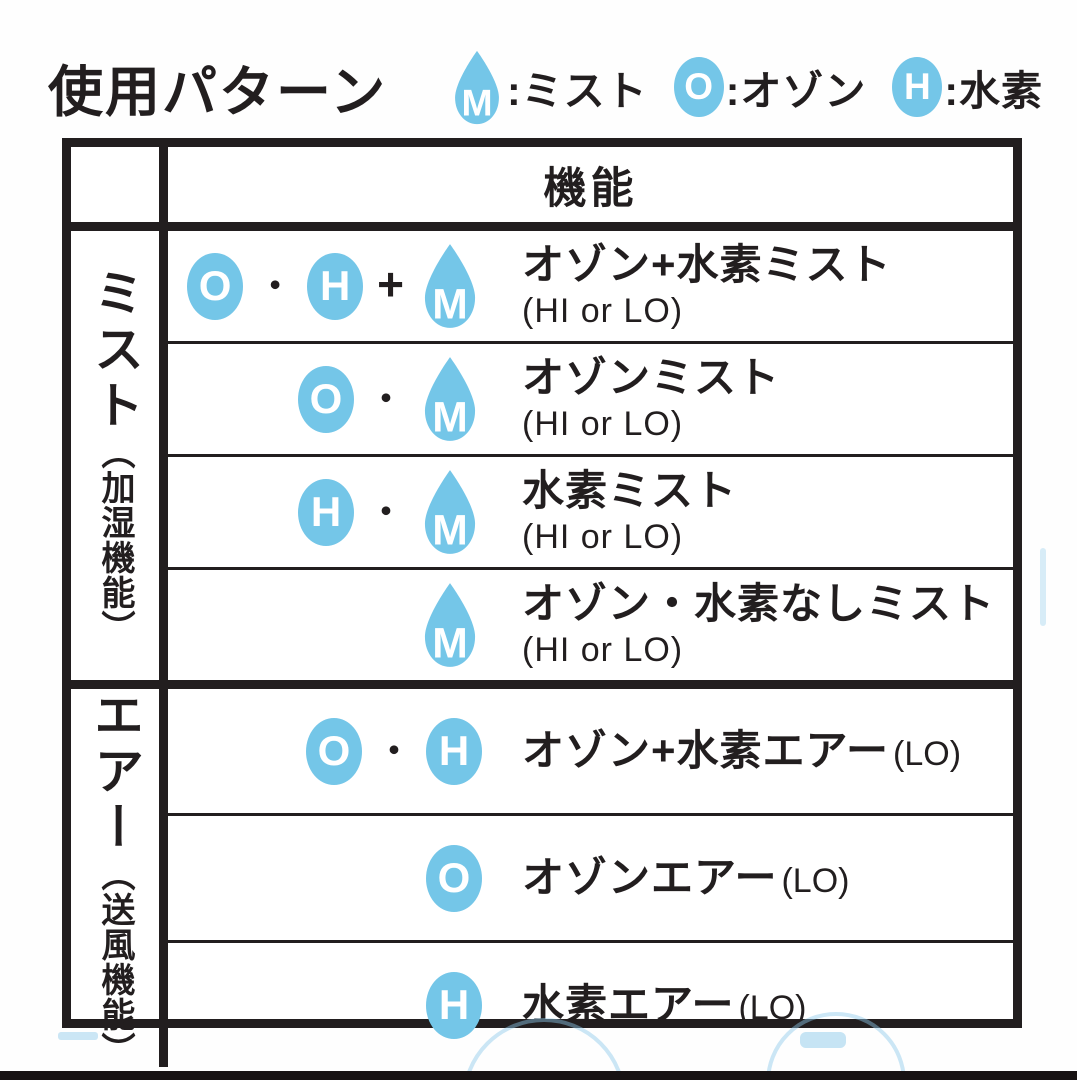  I want to click on ozone-circle-letter: O, so click(699, 86).